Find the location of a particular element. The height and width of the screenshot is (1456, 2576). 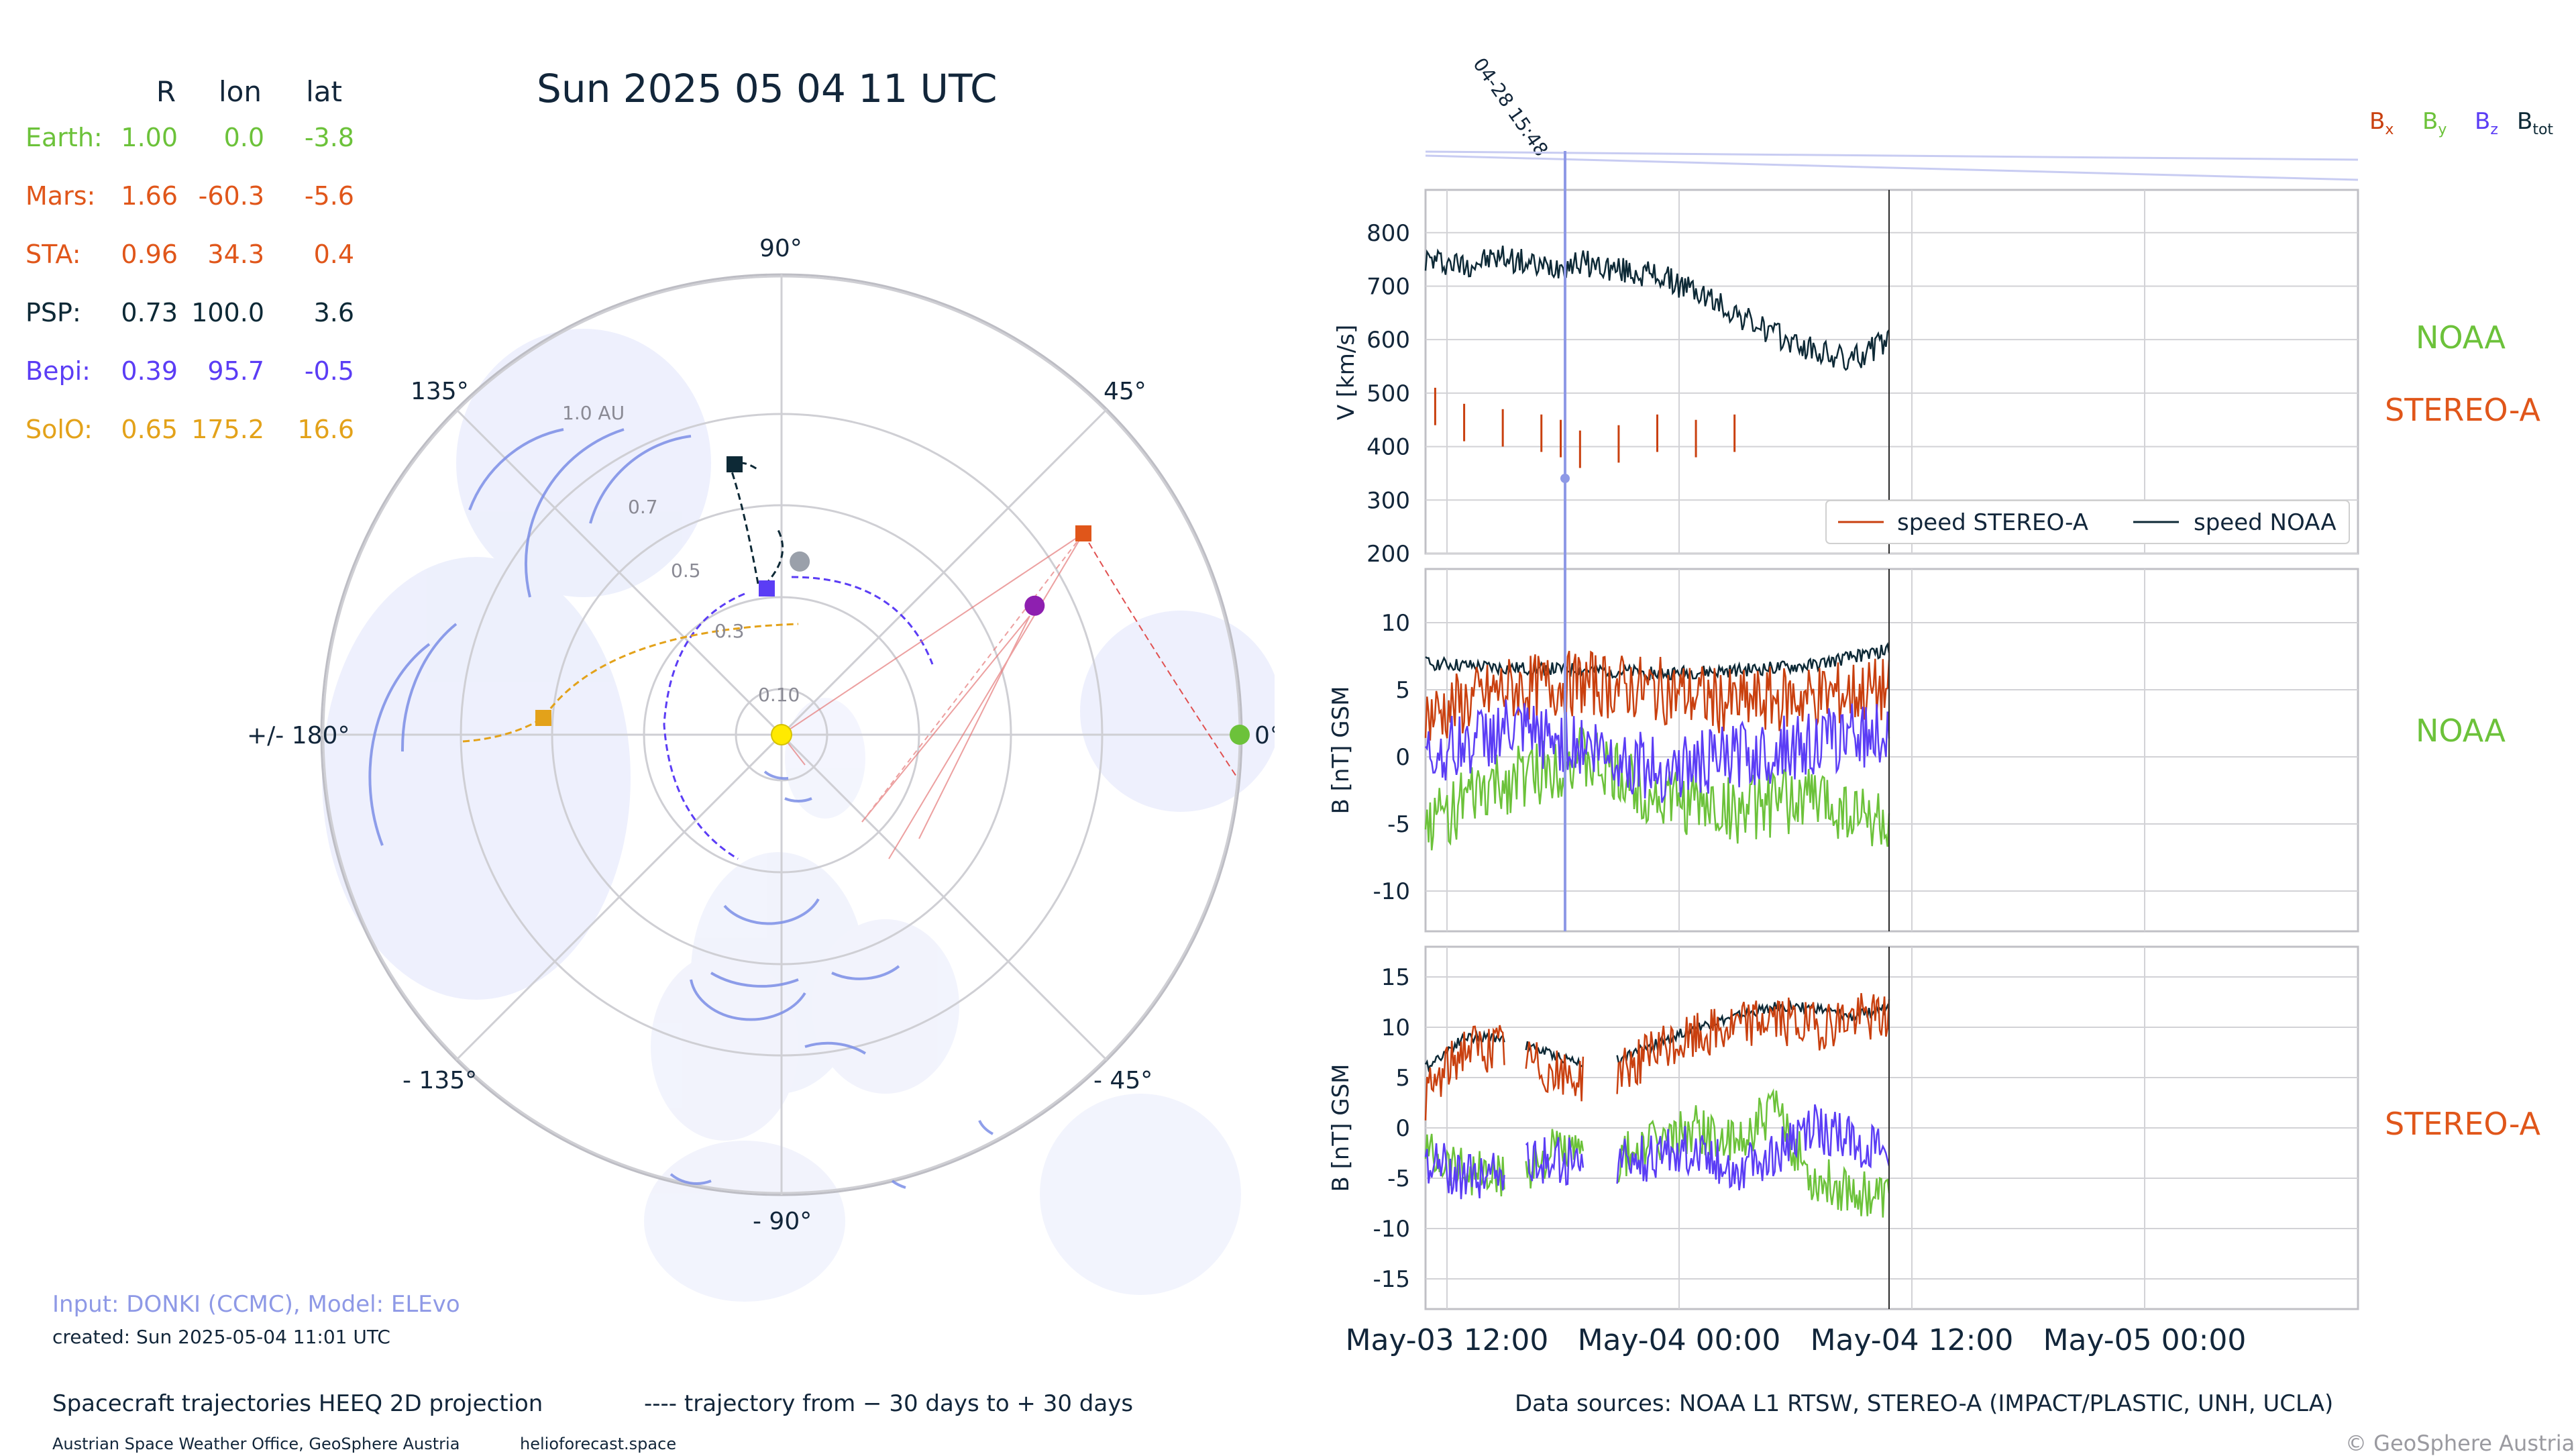

planet-markers is located at coordinates (1010, 648).